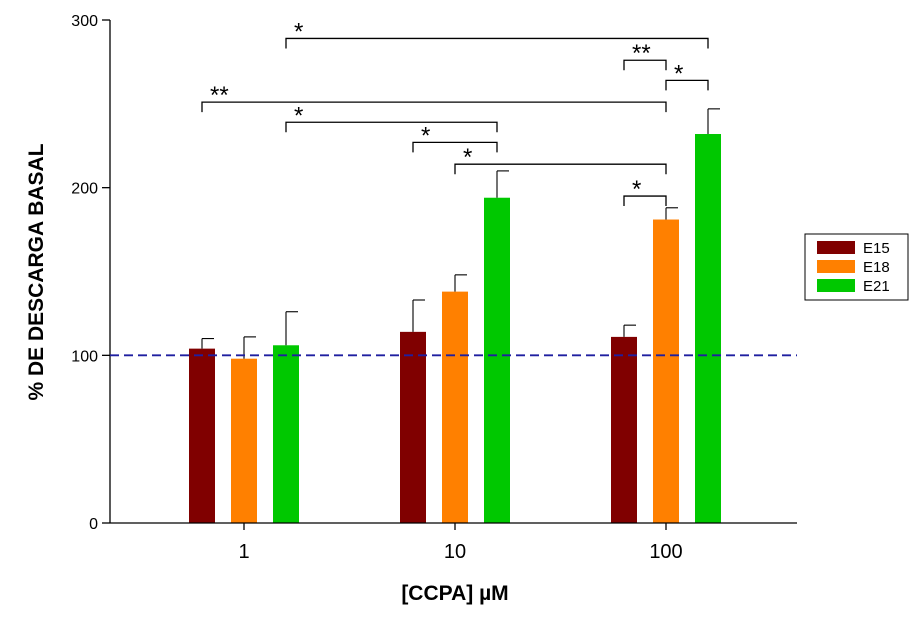 This screenshot has height=624, width=917. Describe the element at coordinates (36, 271) in the screenshot. I see `y-axis-title: % DE DESCARGA BASAL` at that location.